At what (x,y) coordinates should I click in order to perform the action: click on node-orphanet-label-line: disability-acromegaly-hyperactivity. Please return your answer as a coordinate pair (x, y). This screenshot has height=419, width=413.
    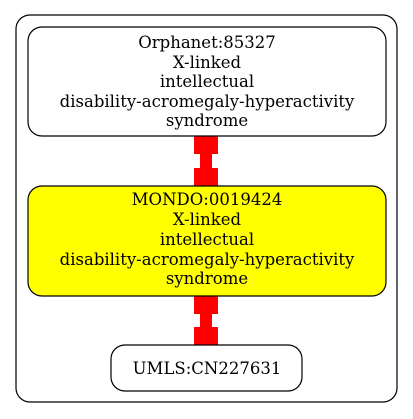
    Looking at the image, I should click on (207, 101).